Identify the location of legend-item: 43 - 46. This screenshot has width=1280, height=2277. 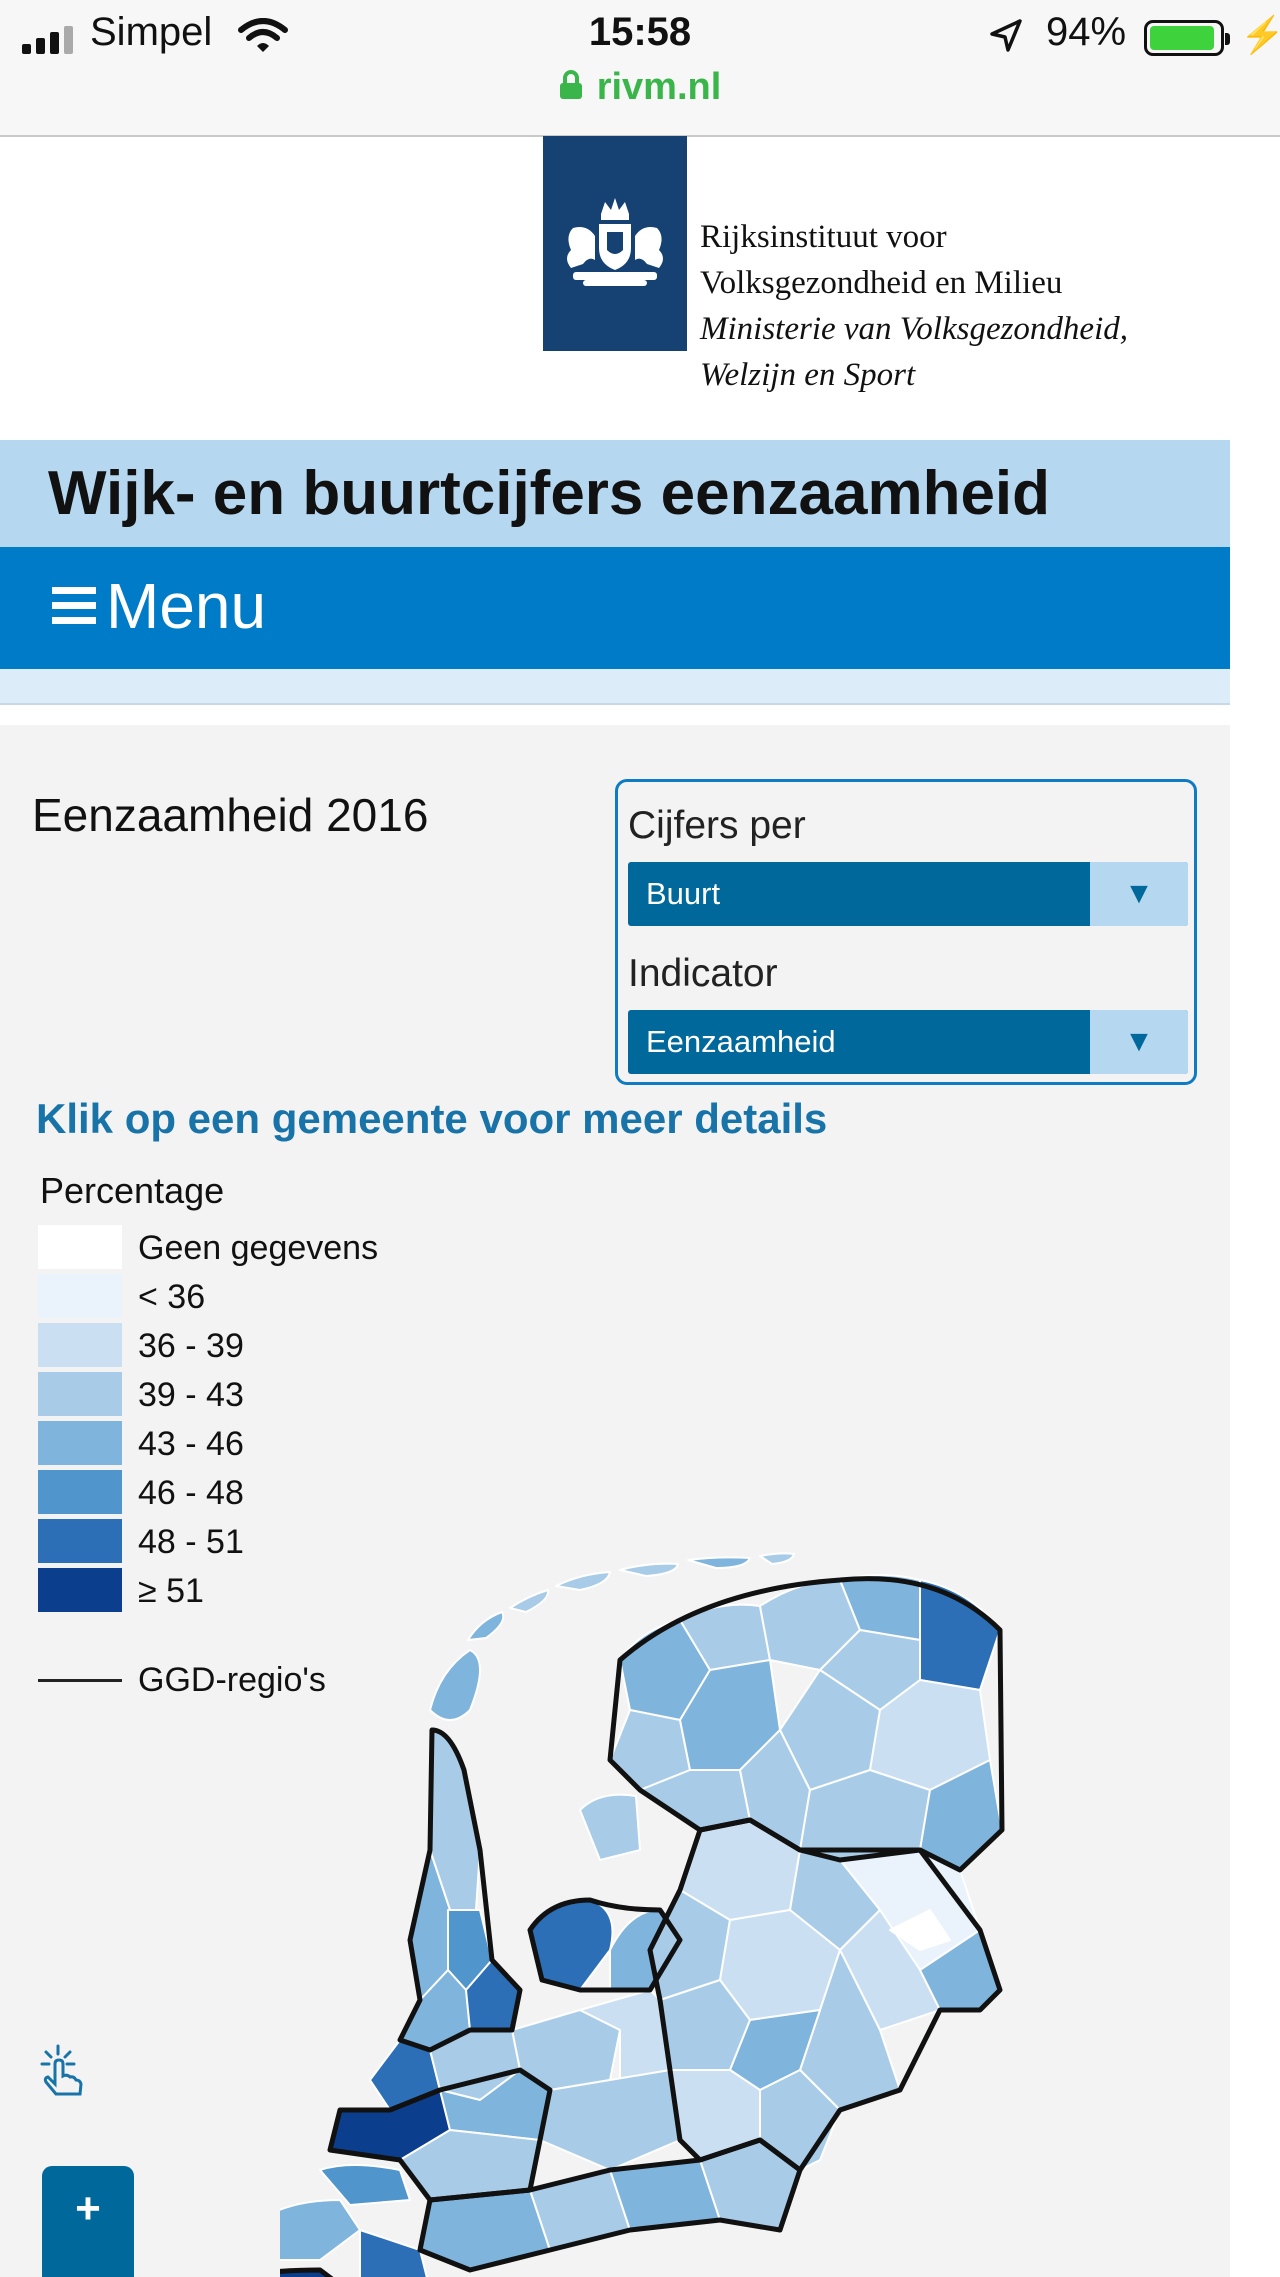
(238, 1443).